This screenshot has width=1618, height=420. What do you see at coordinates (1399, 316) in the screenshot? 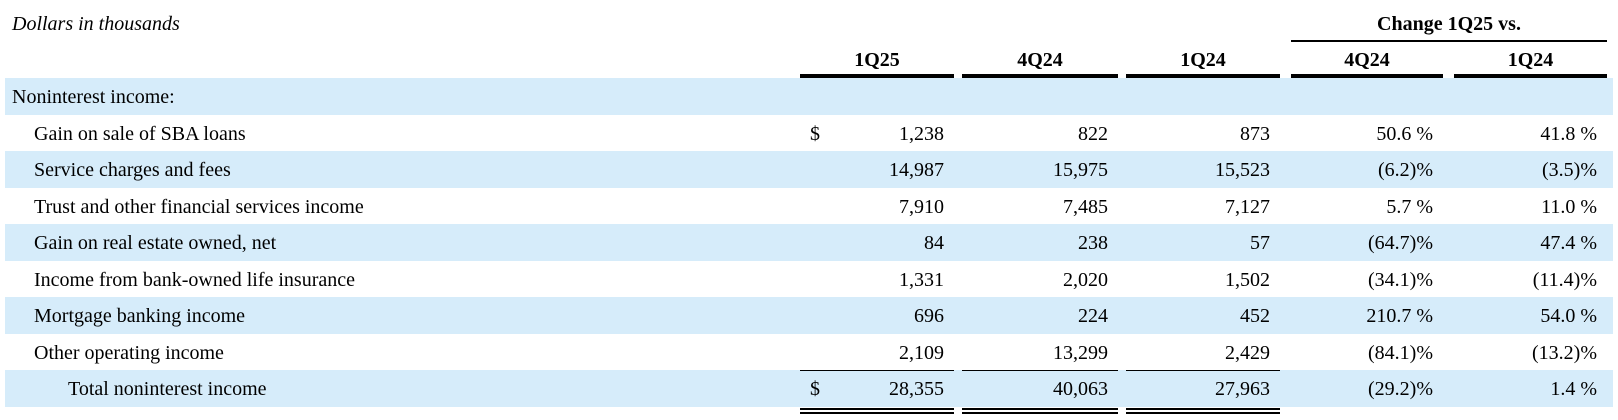
I see `cell-value: 210.7 %` at bounding box center [1399, 316].